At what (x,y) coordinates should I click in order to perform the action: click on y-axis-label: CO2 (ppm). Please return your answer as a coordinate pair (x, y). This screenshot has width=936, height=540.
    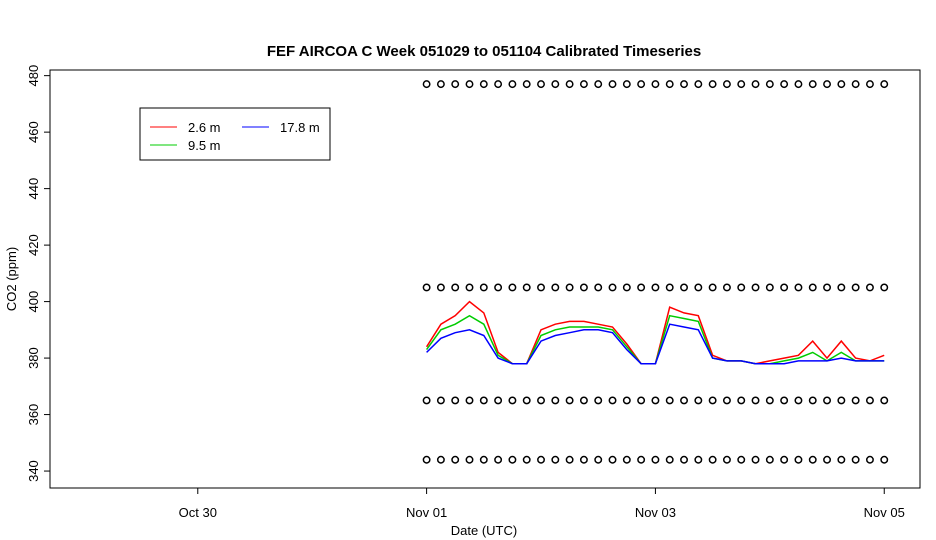
    Looking at the image, I should click on (11, 279).